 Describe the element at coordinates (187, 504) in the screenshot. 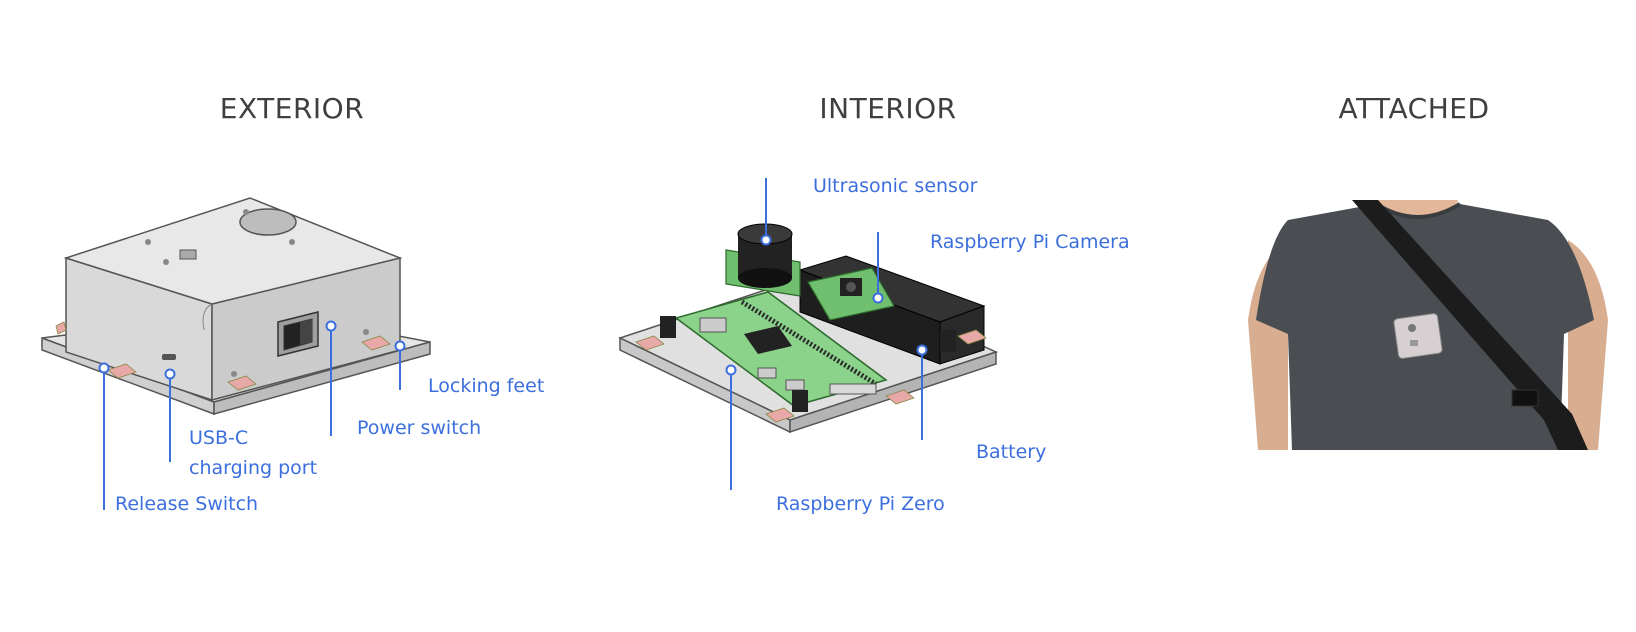

I see `release-switch-label: Release Switch` at that location.